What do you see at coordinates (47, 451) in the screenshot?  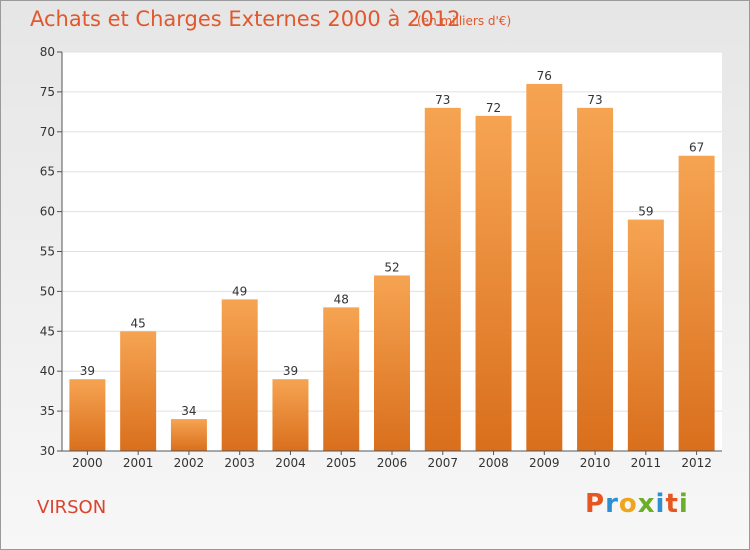 I see `y-tick-label: 30` at bounding box center [47, 451].